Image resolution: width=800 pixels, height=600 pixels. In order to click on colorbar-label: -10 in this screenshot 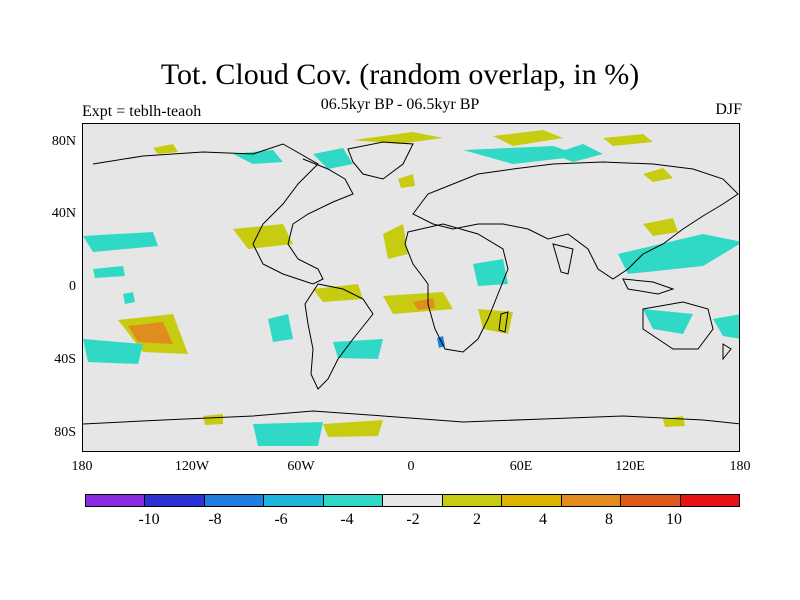, I will do `click(149, 519)`.